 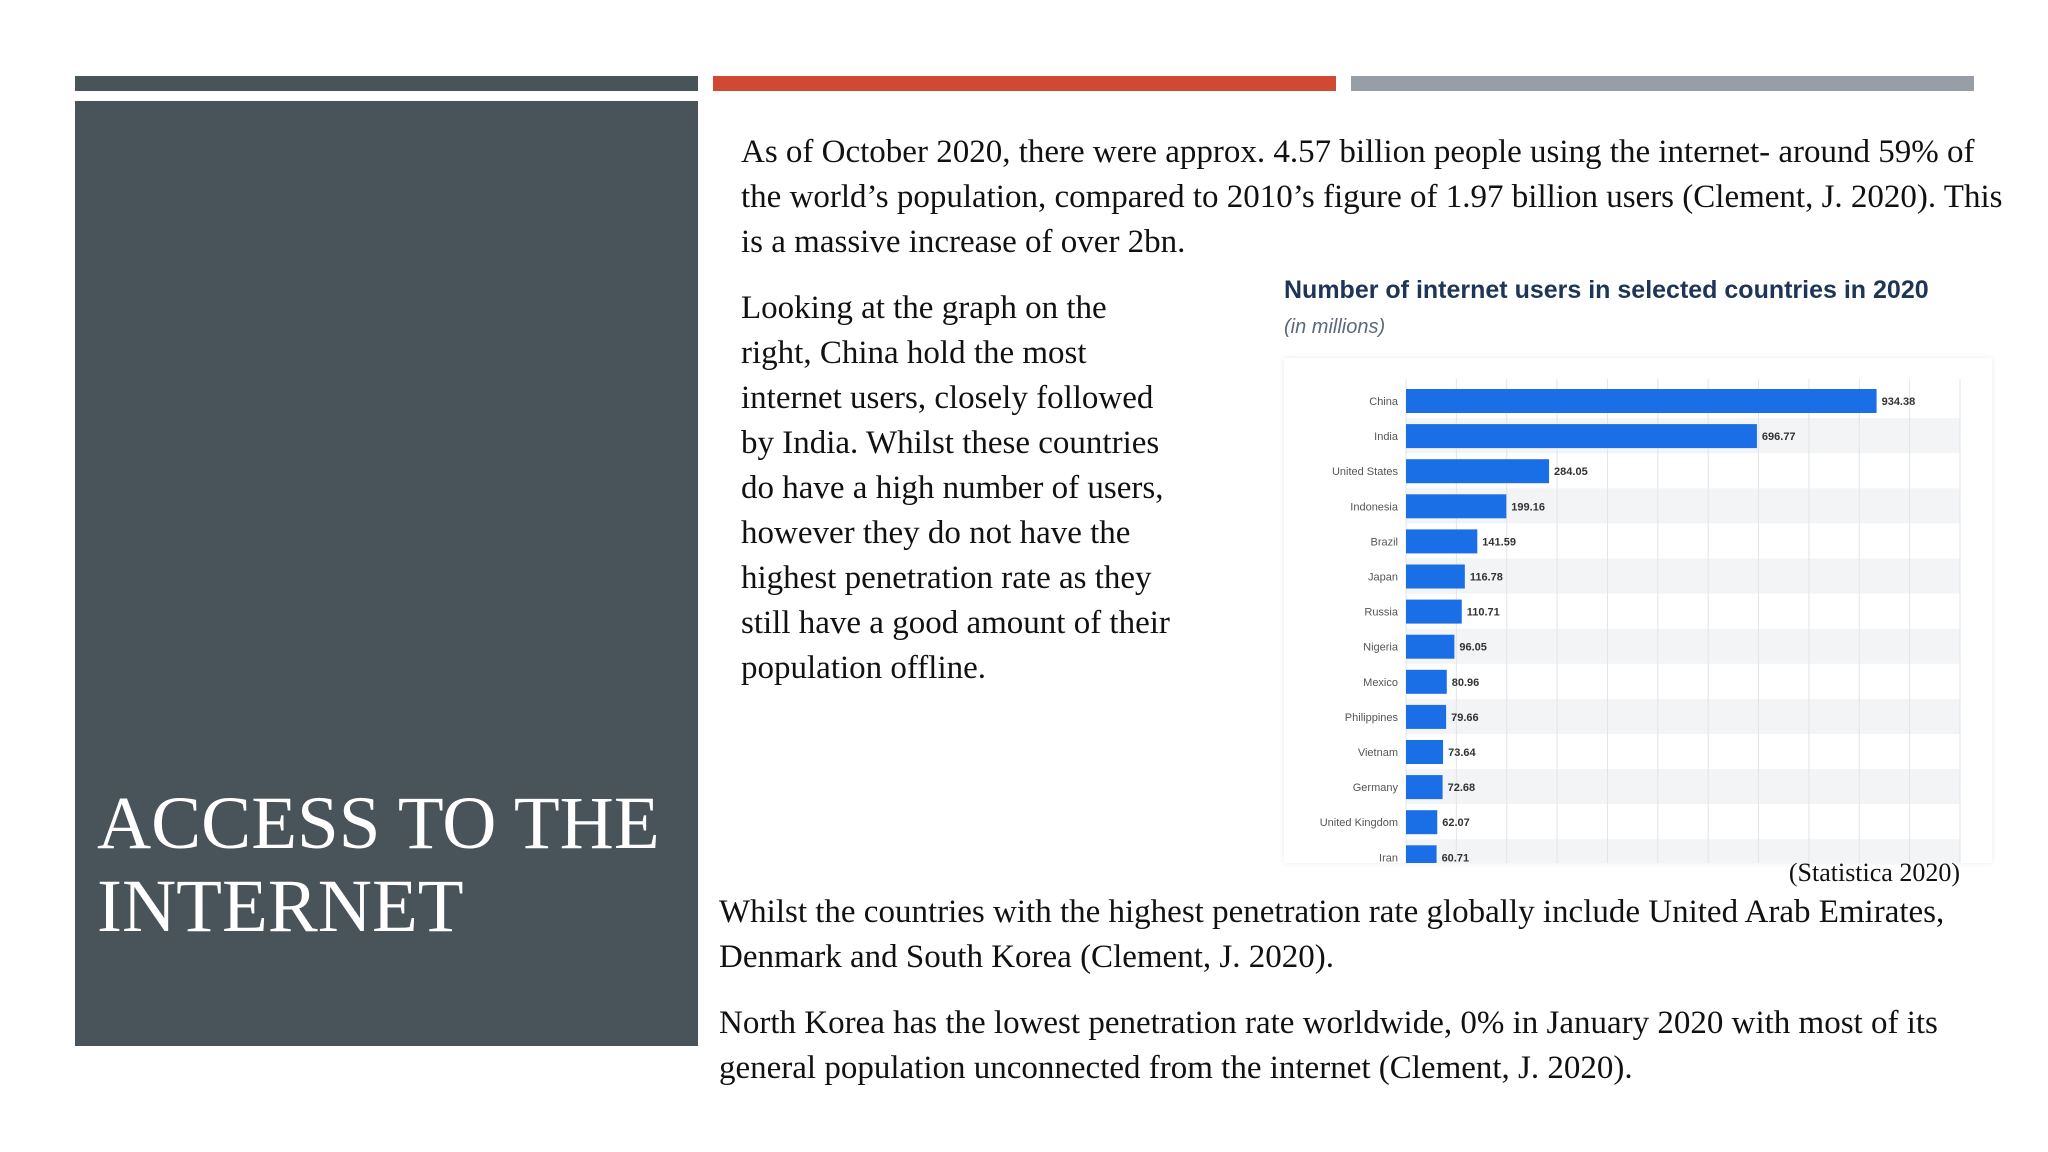 What do you see at coordinates (1571, 472) in the screenshot?
I see `value-label: 284.05` at bounding box center [1571, 472].